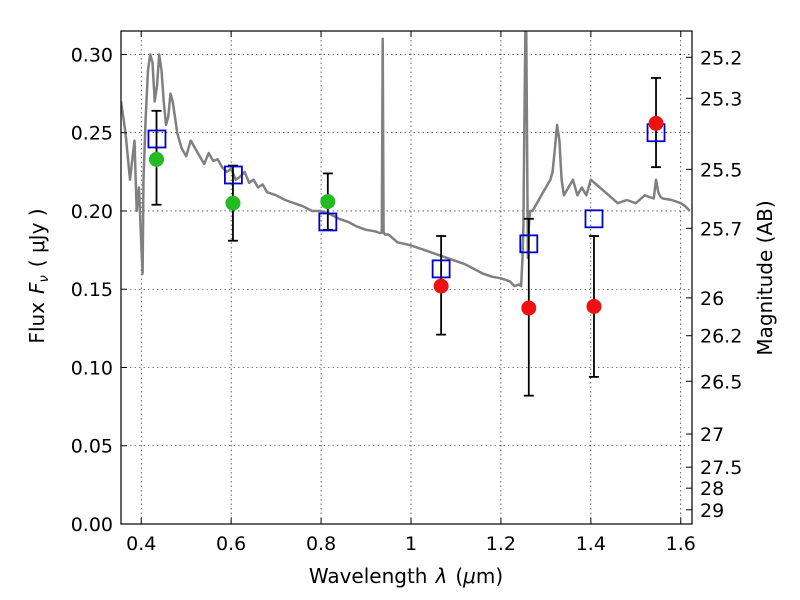 This screenshot has height=600, width=800. What do you see at coordinates (765, 277) in the screenshot?
I see `y2-axis-label: Magnitude (AB)` at bounding box center [765, 277].